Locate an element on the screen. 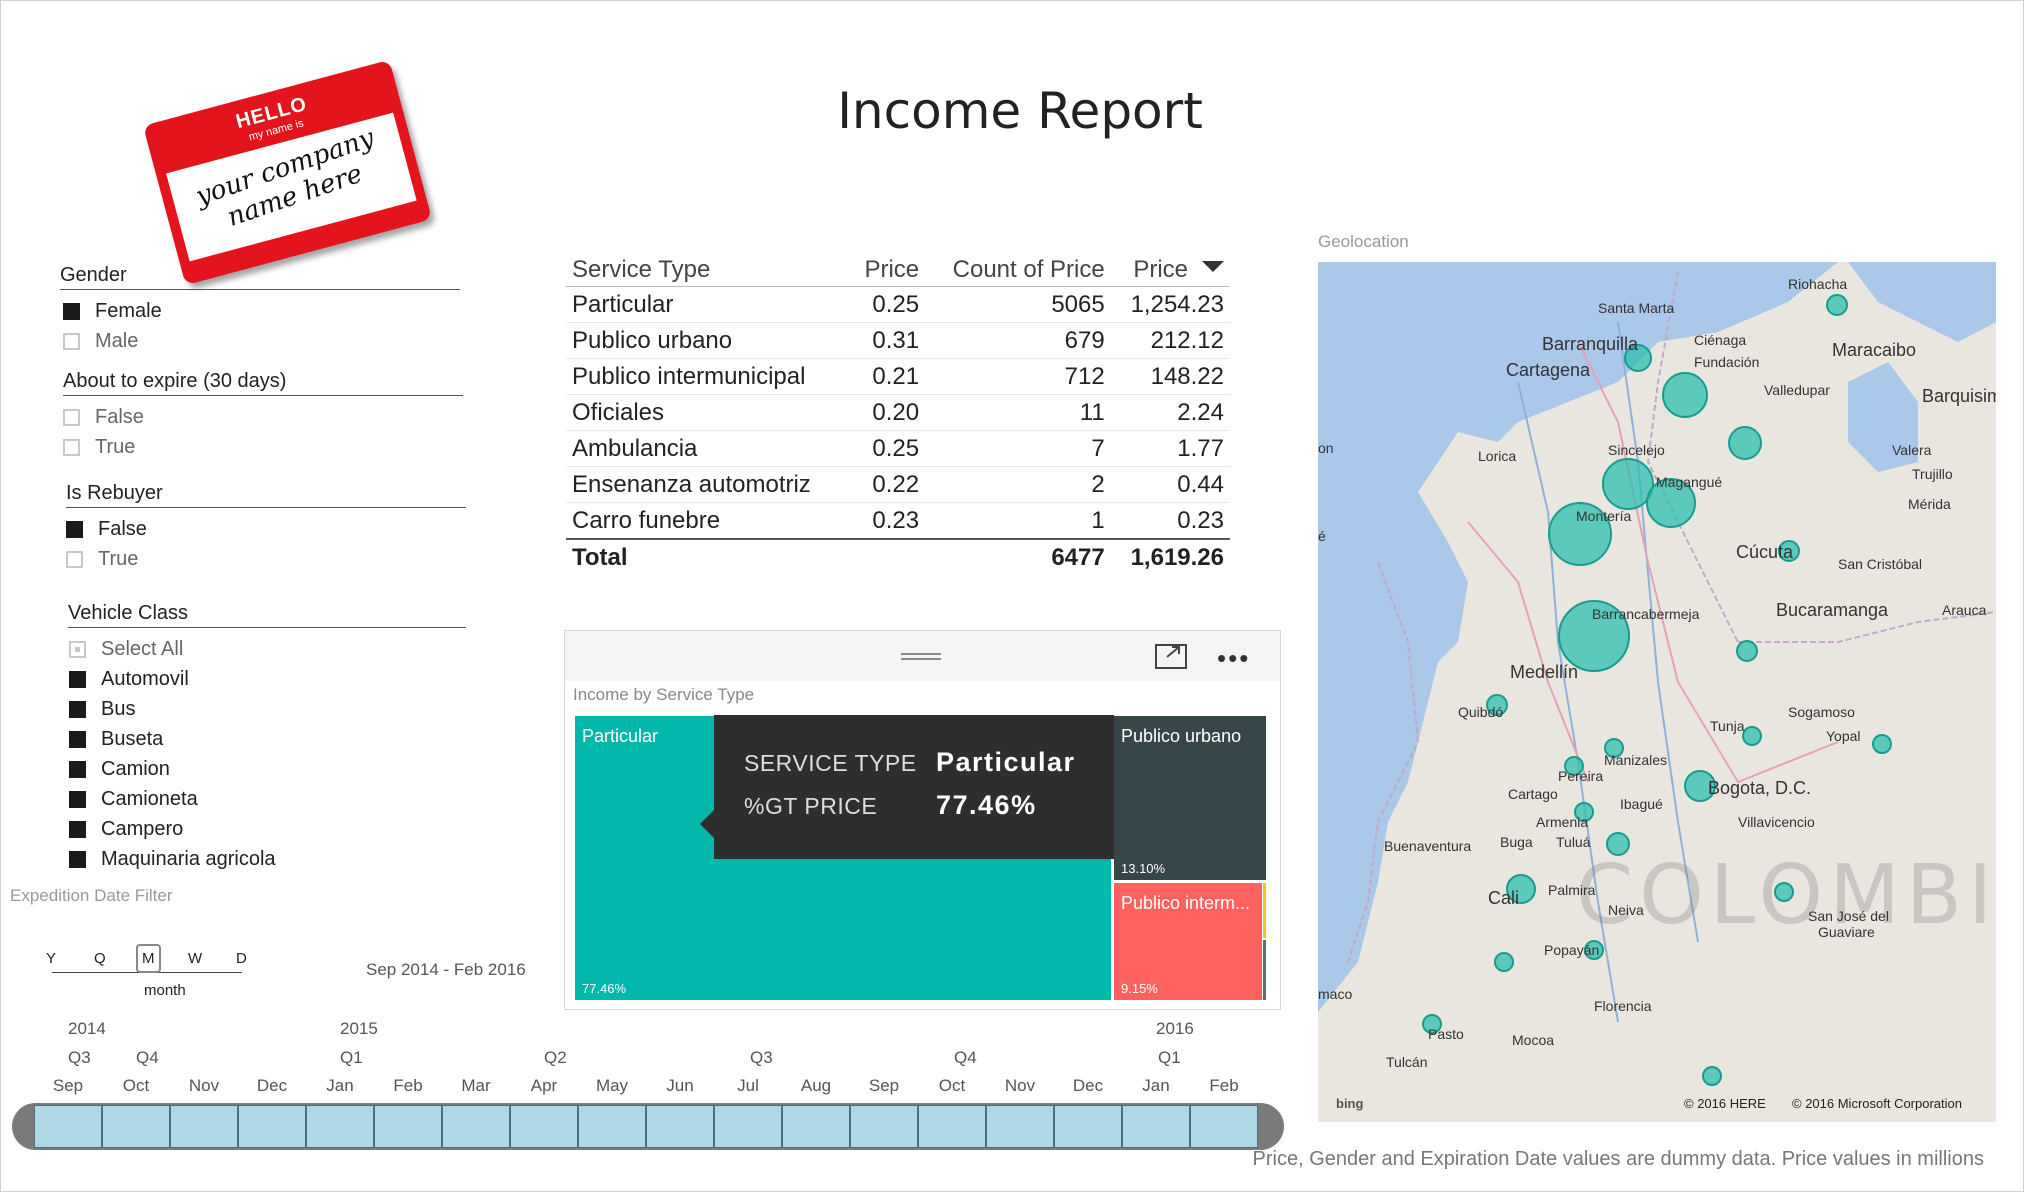  gender-option-male: Male is located at coordinates (100, 341).